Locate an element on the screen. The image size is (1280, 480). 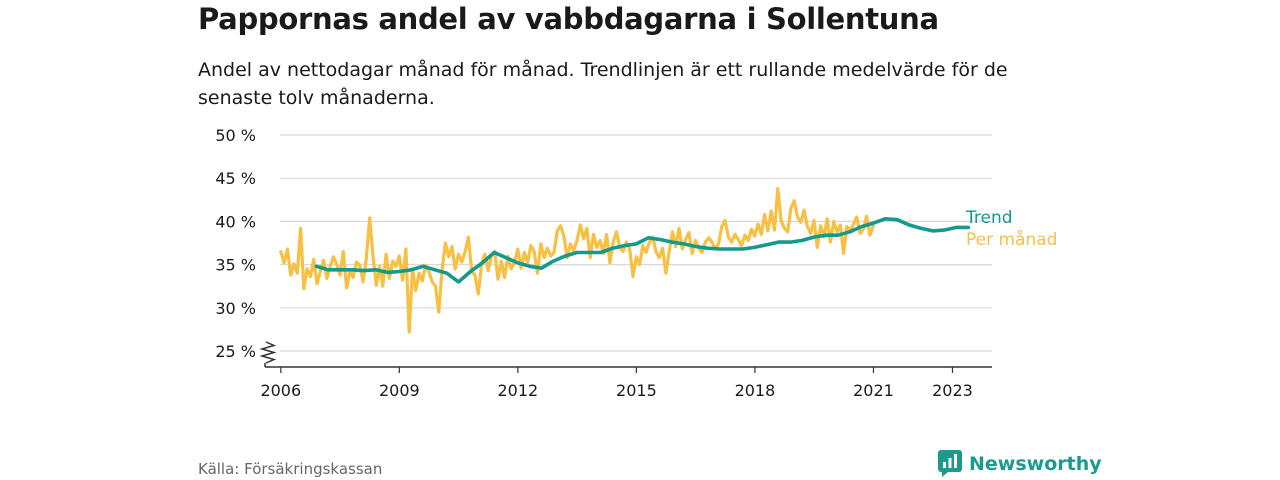
y-tick-label: 25 % is located at coordinates (235, 351).